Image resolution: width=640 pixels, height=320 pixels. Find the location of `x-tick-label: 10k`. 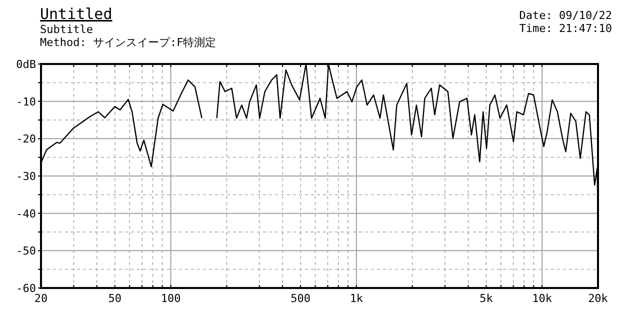

x-tick-label: 10k is located at coordinates (542, 298).